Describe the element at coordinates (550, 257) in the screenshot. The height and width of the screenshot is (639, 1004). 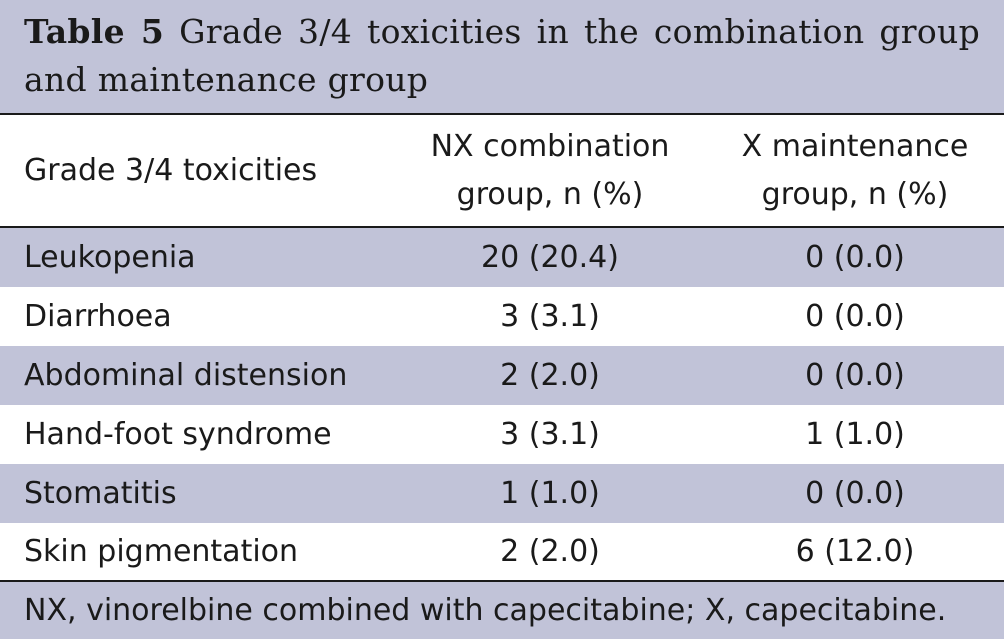
I see `cell-nx-value: 20 (20.4)` at that location.